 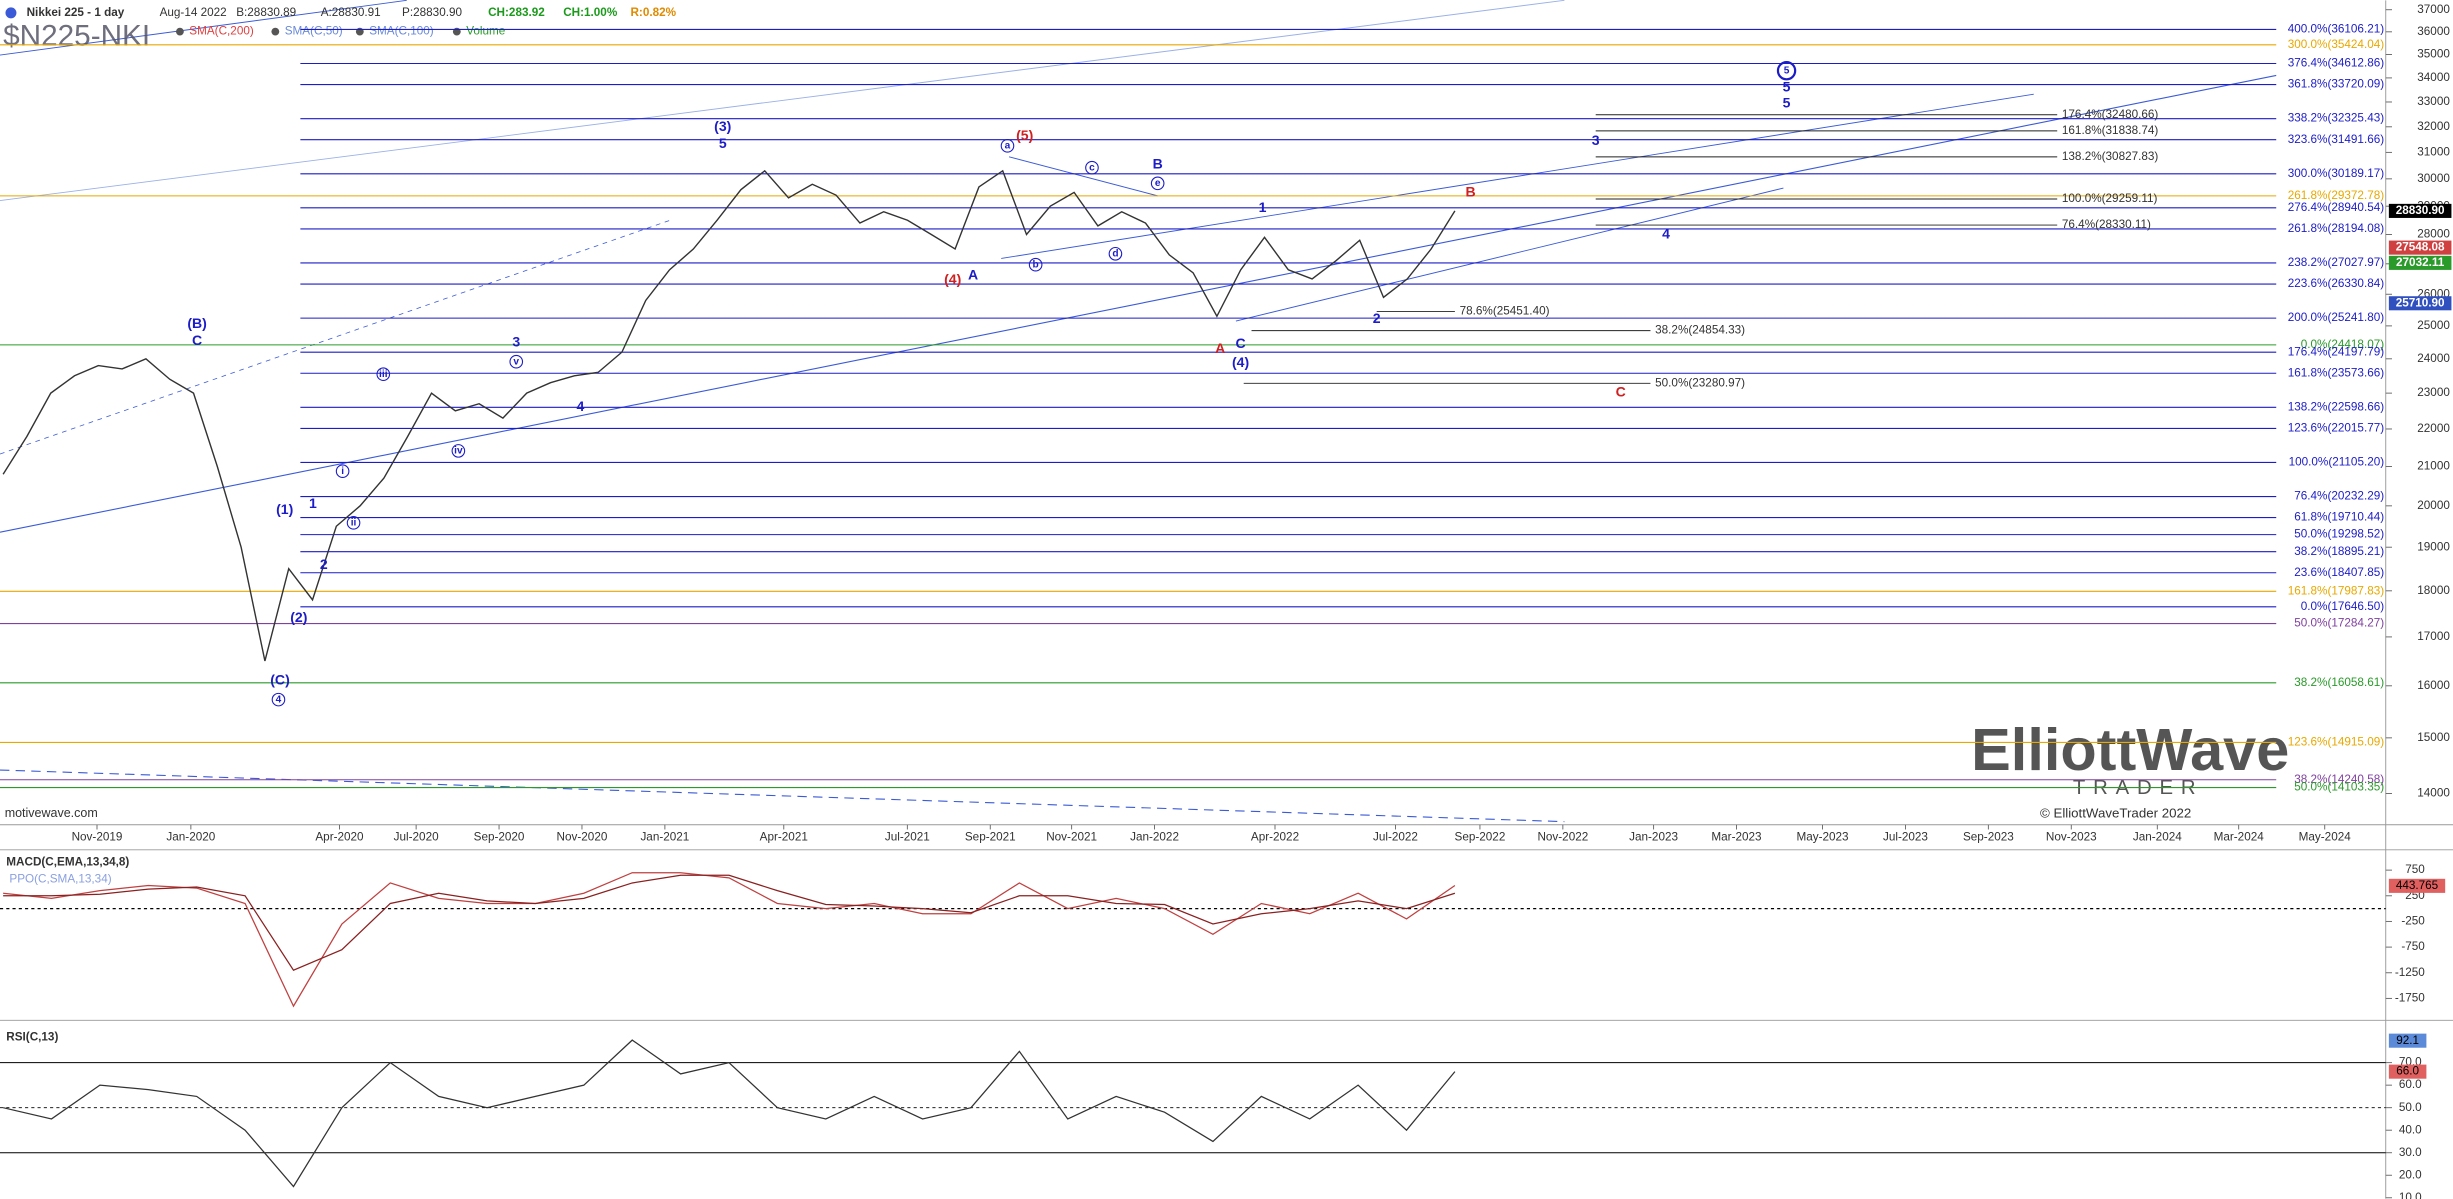 What do you see at coordinates (2433, 178) in the screenshot?
I see `y-tick-label: 30000` at bounding box center [2433, 178].